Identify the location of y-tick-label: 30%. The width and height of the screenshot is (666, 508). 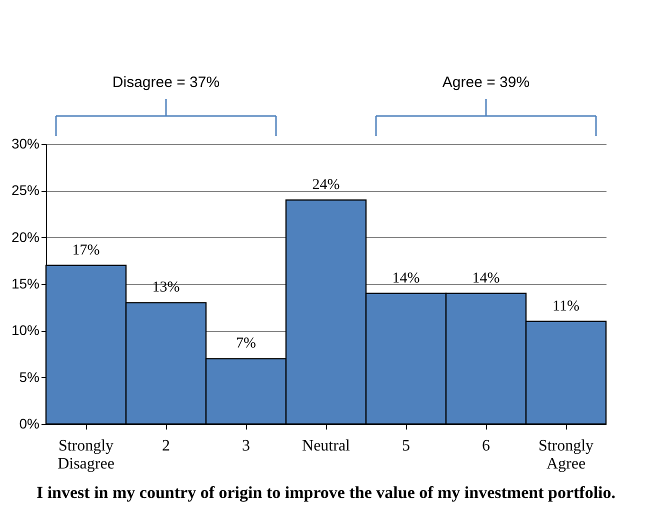
(25, 144).